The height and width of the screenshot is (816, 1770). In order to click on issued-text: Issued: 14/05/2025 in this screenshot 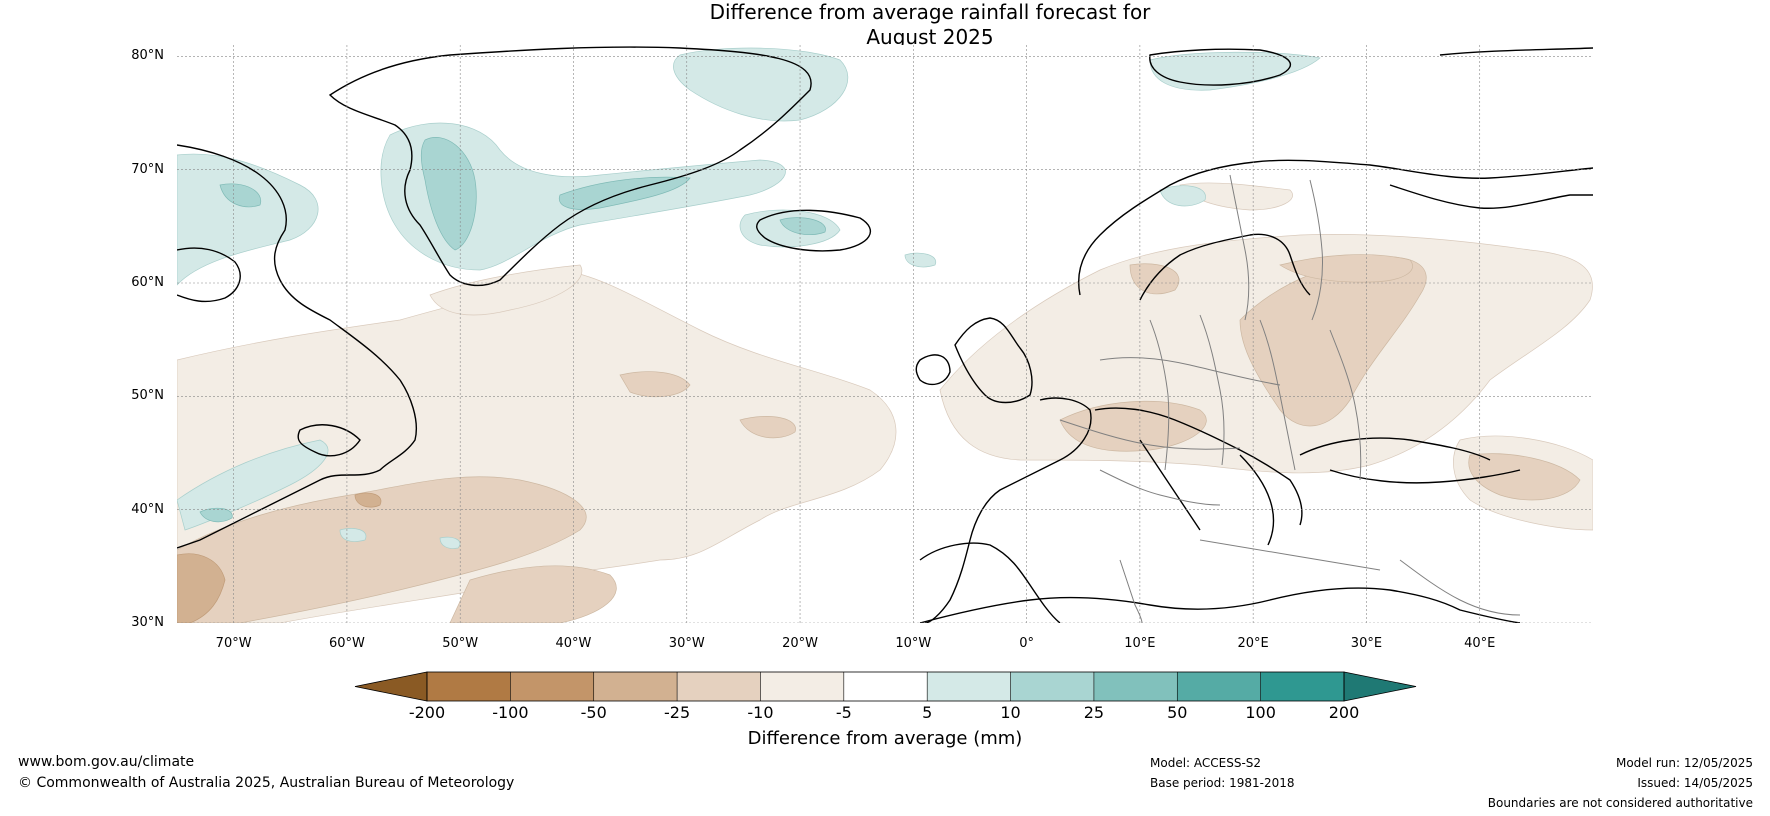, I will do `click(1695, 783)`.